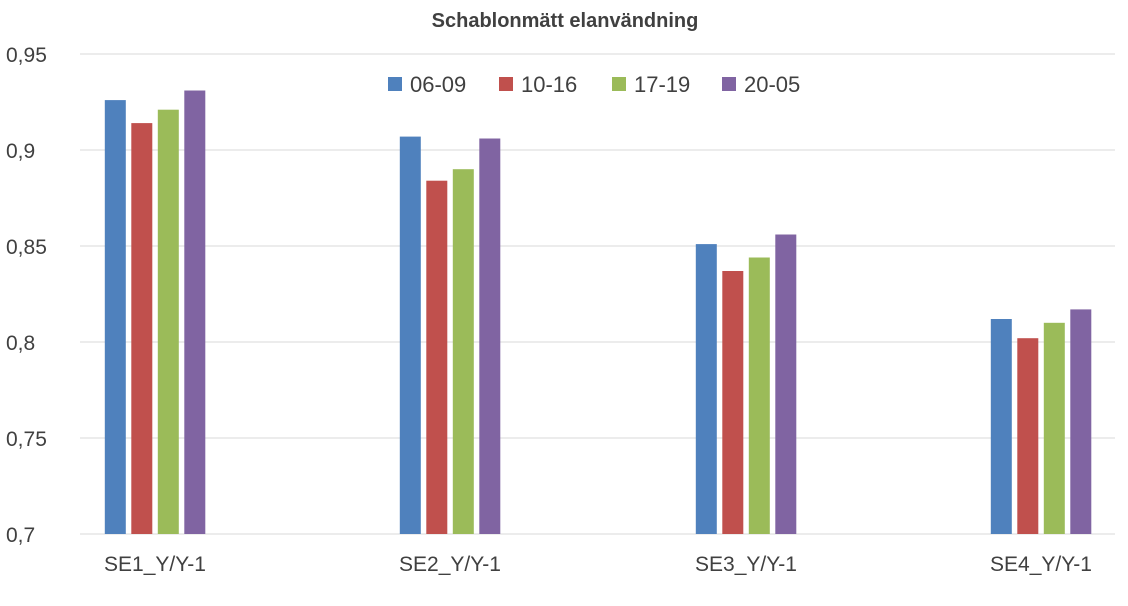 The height and width of the screenshot is (606, 1128). I want to click on legend-label: 10-16, so click(549, 84).